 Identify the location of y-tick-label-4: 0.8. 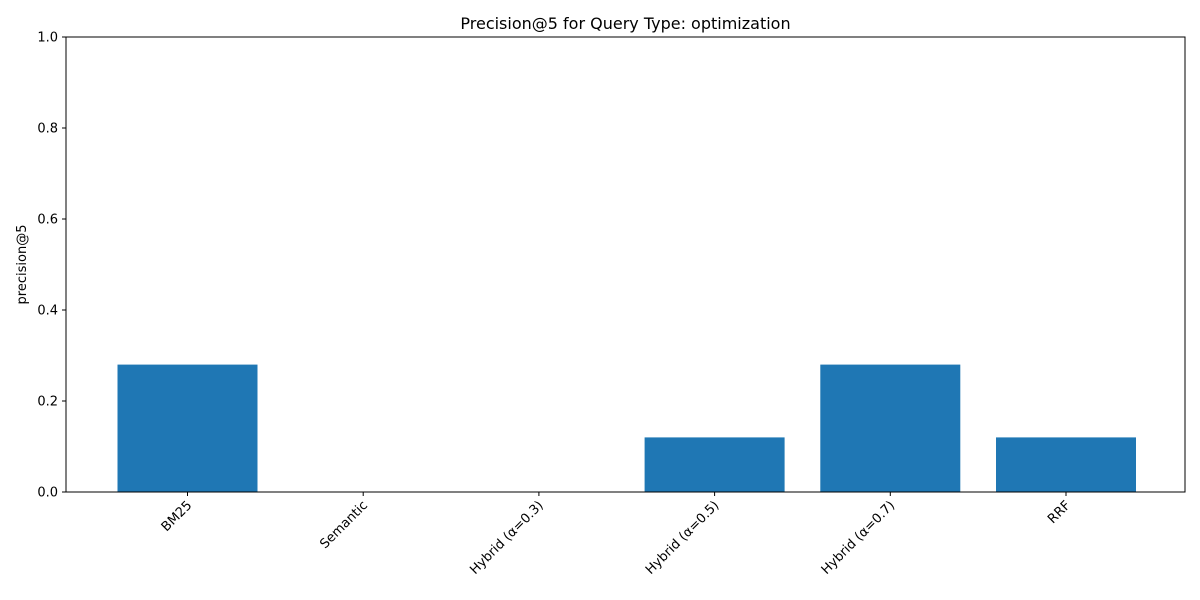
(47, 129).